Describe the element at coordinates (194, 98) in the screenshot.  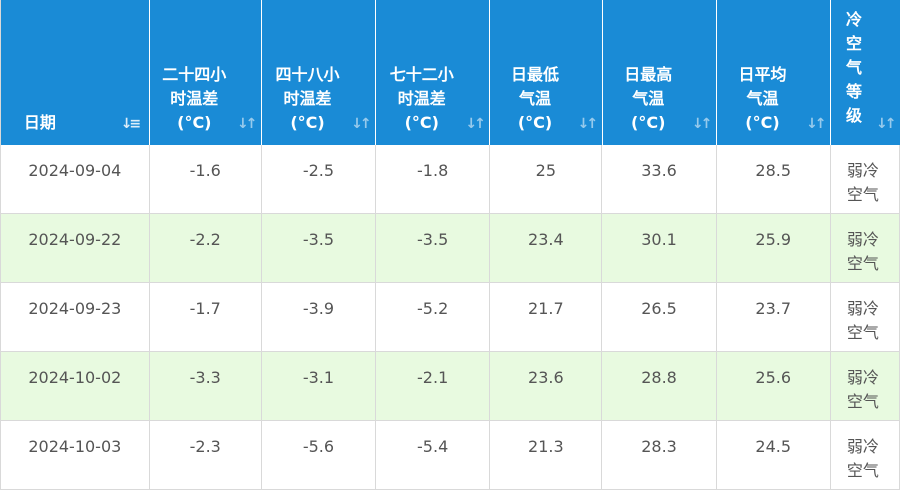
I see `column-label-d24: 二十四小 时温差 (°C)` at that location.